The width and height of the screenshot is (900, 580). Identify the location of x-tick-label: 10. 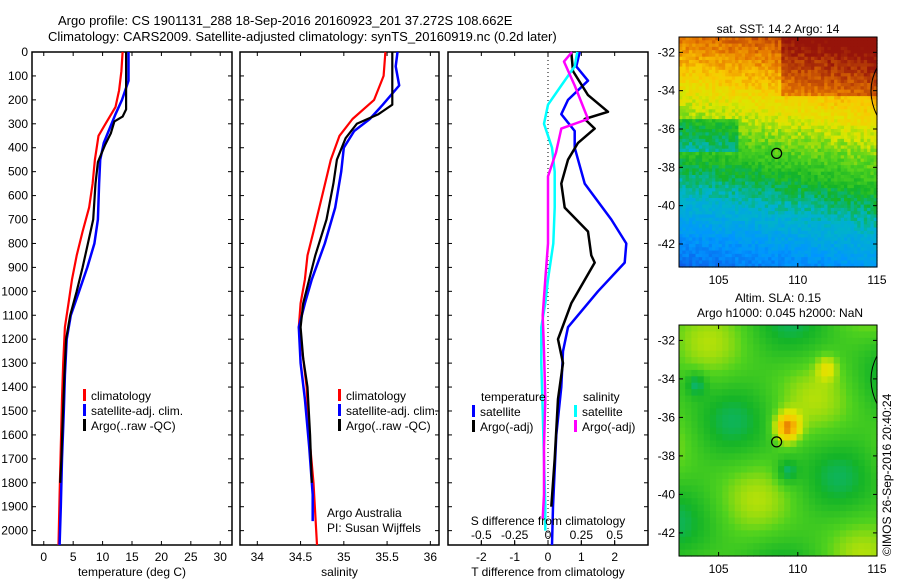
(103, 557).